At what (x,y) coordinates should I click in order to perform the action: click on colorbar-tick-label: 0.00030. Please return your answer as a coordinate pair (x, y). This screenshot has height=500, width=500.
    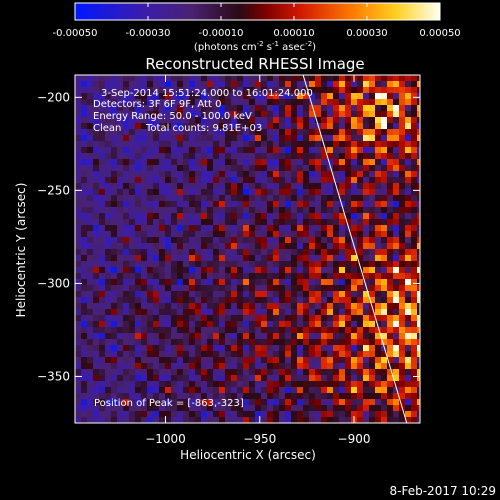
    Looking at the image, I should click on (366, 33).